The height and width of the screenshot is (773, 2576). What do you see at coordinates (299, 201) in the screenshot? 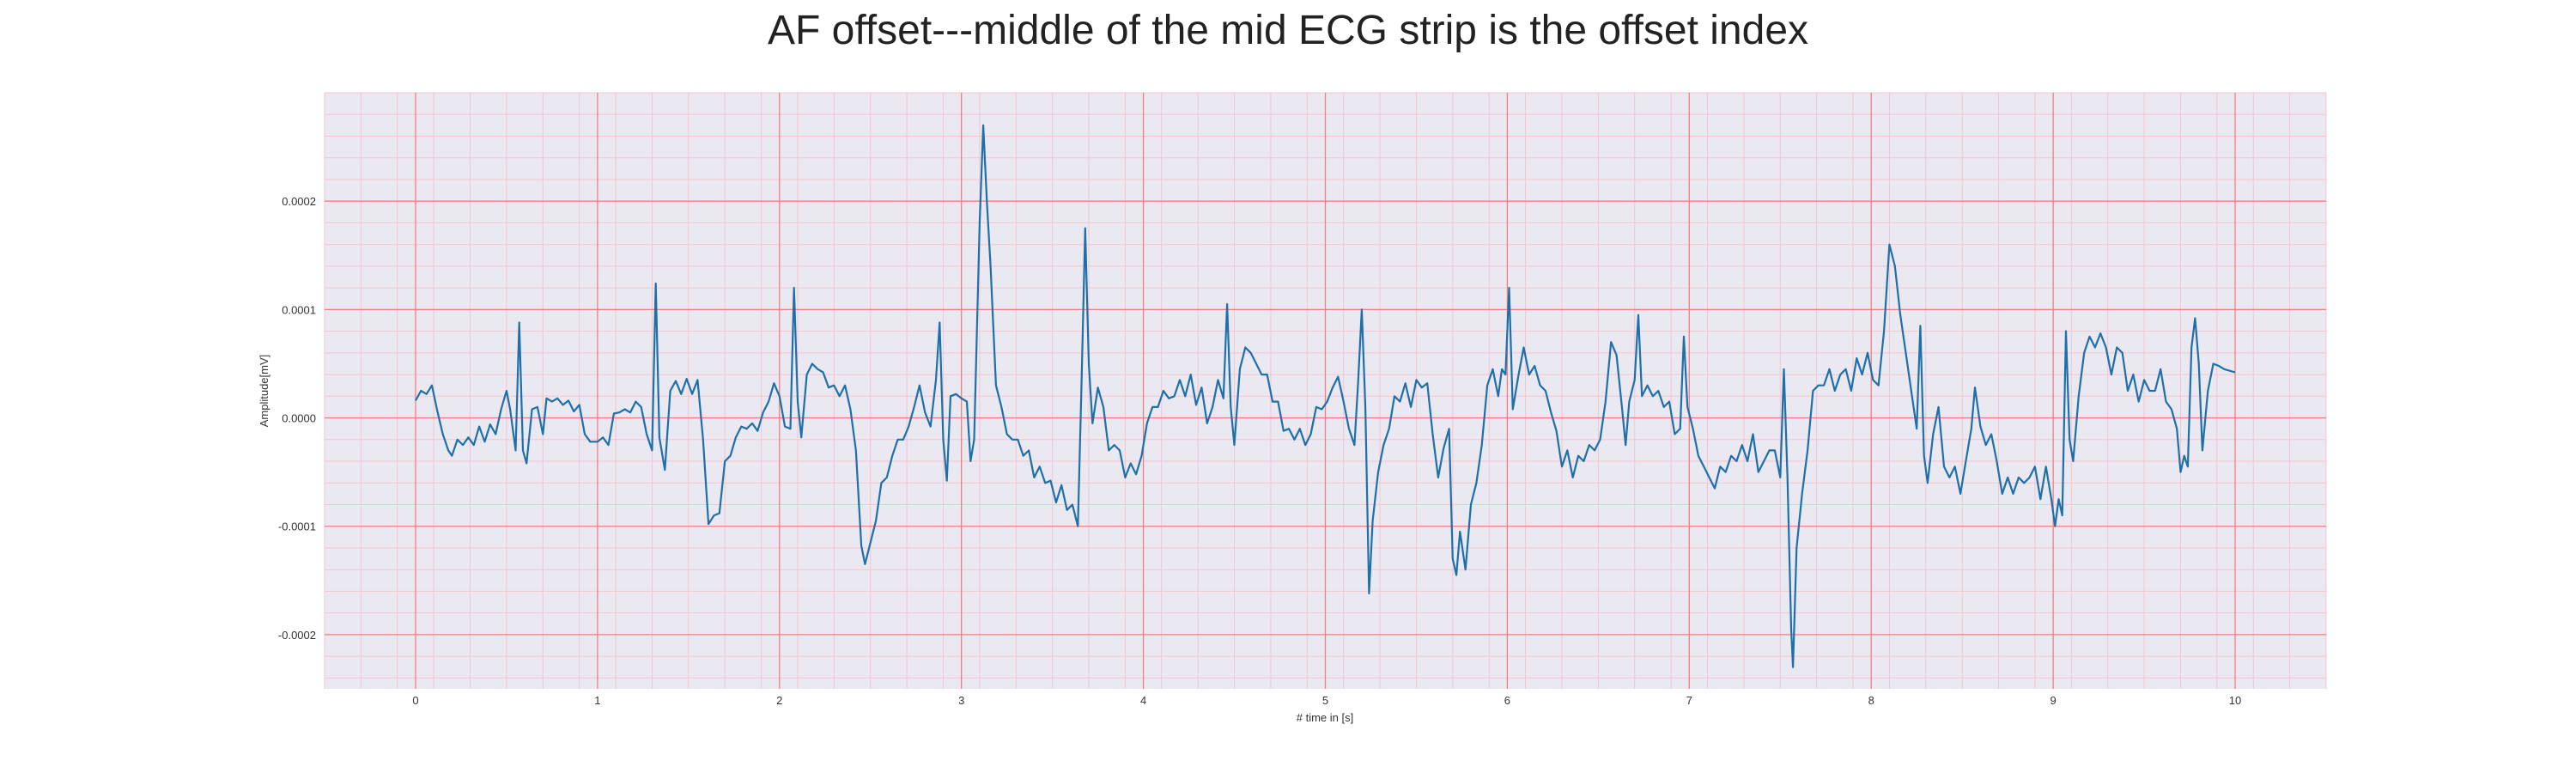
I see `y-tick-label: 0.0002` at bounding box center [299, 201].